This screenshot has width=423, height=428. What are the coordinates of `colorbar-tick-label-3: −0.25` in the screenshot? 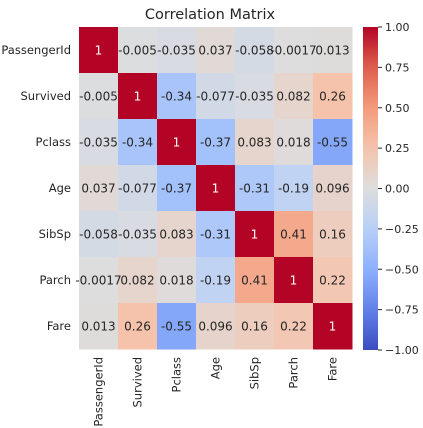 It's located at (402, 229).